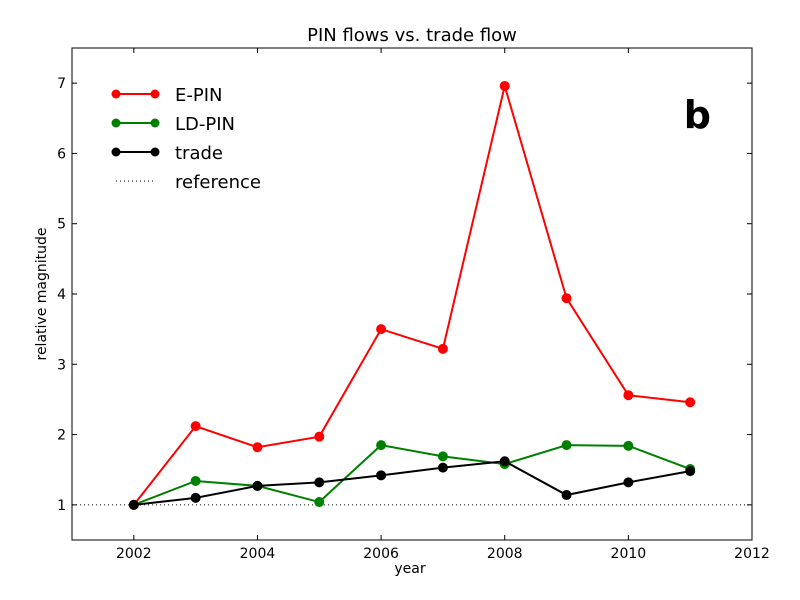 The height and width of the screenshot is (600, 800). I want to click on y-tick-label: 4, so click(61, 295).